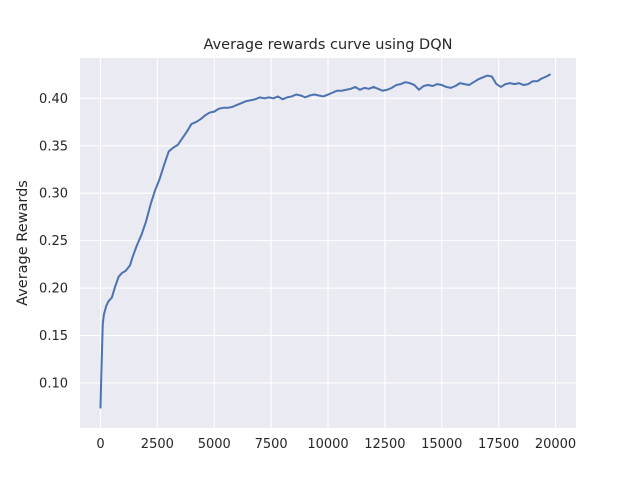 The width and height of the screenshot is (640, 485). I want to click on y-tick-label: 0.25, so click(53, 241).